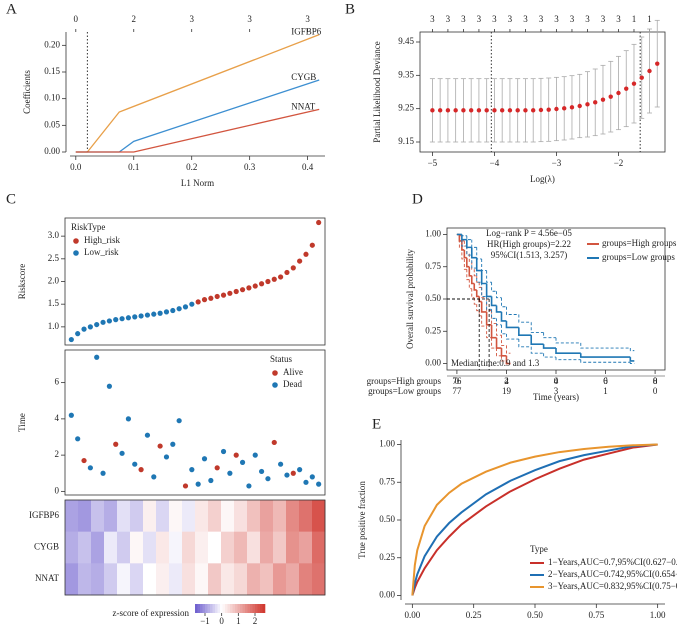 The height and width of the screenshot is (626, 677). What do you see at coordinates (362, 520) in the screenshot?
I see `y-axis-title: True positive fraction` at bounding box center [362, 520].